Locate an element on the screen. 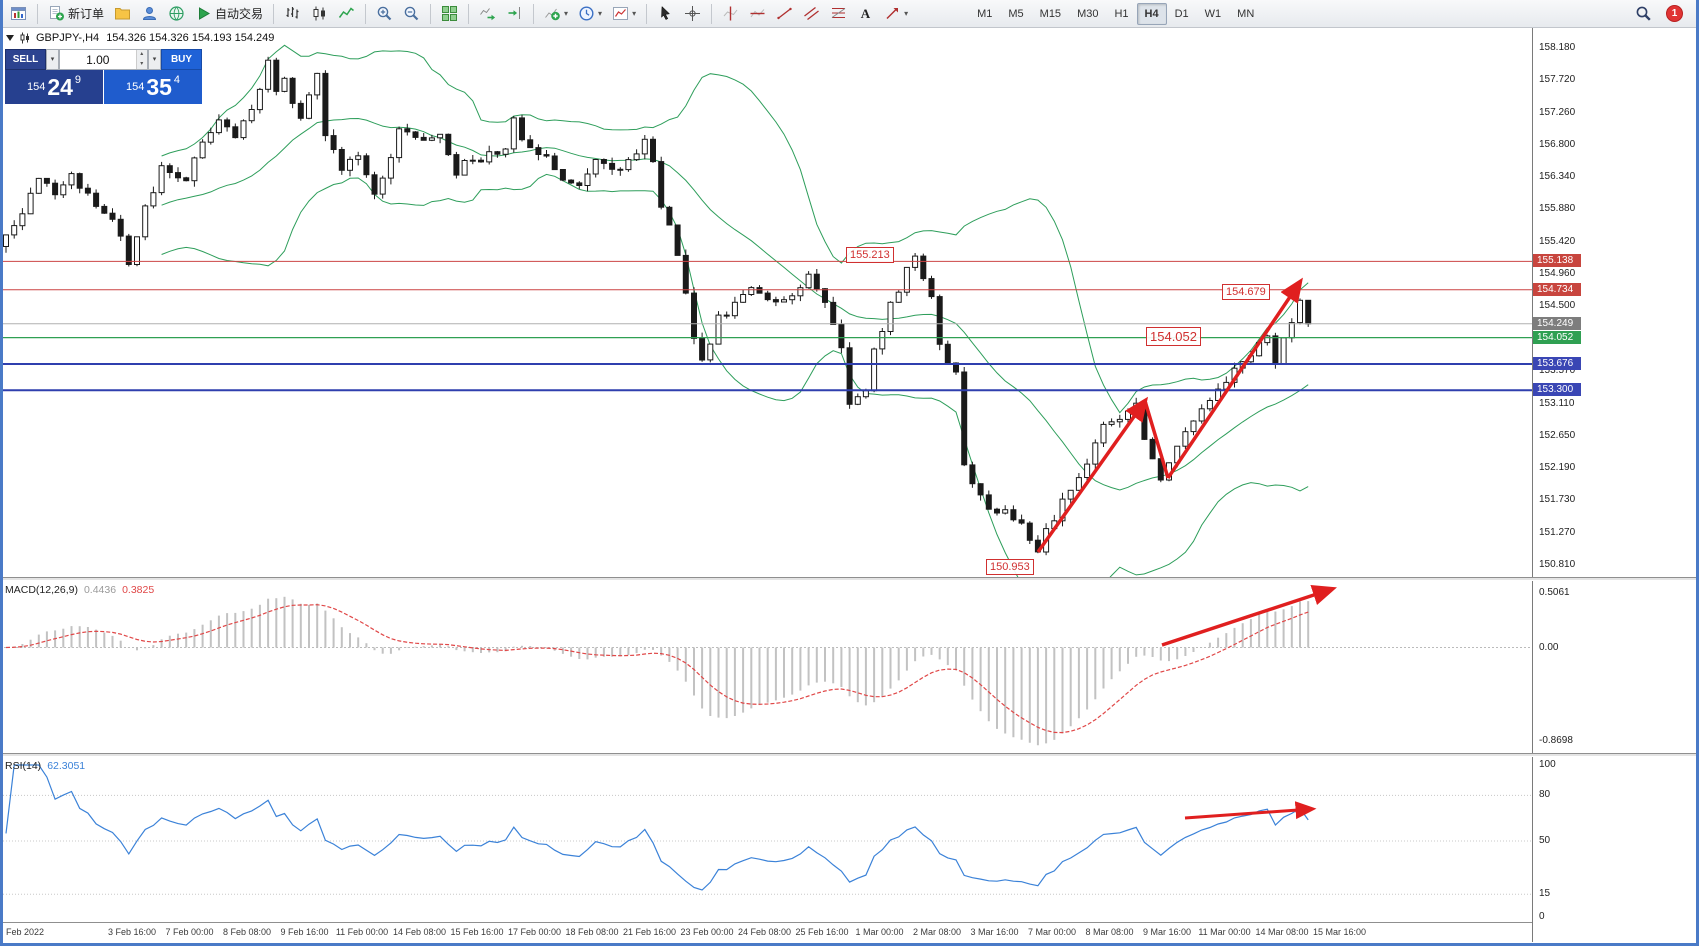  time-axis-label: 3 Mar 16:00 is located at coordinates (994, 932).